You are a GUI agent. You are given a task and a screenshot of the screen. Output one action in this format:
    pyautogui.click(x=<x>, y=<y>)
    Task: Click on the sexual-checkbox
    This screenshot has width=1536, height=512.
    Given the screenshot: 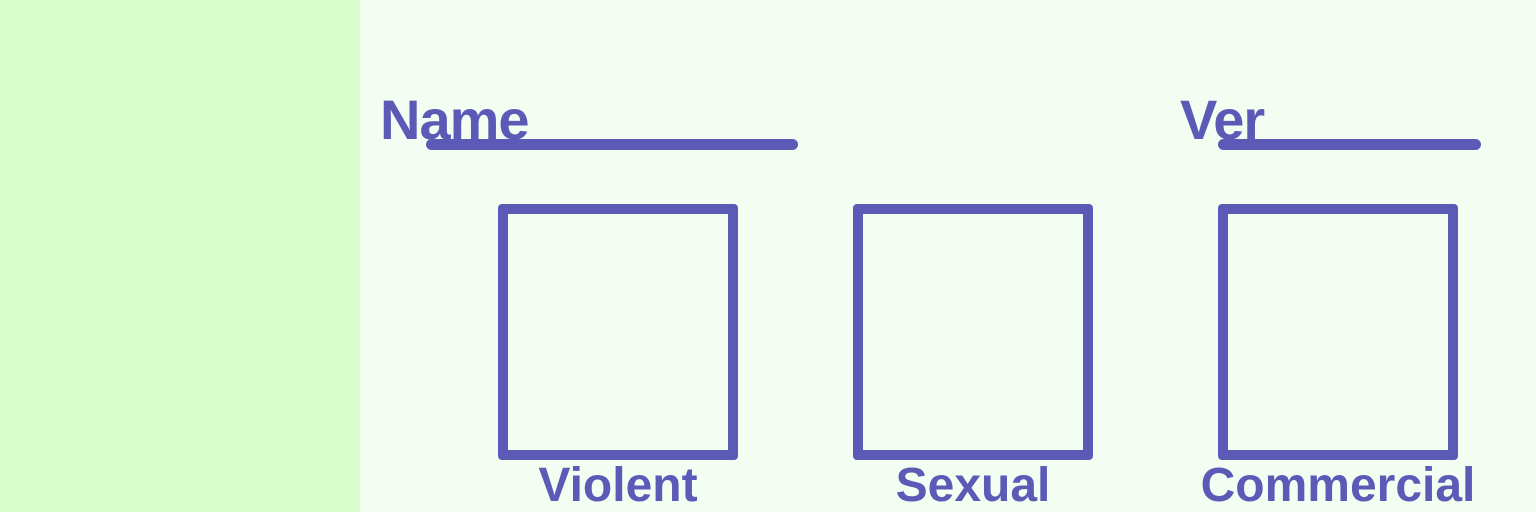 What is the action you would take?
    pyautogui.click(x=973, y=332)
    